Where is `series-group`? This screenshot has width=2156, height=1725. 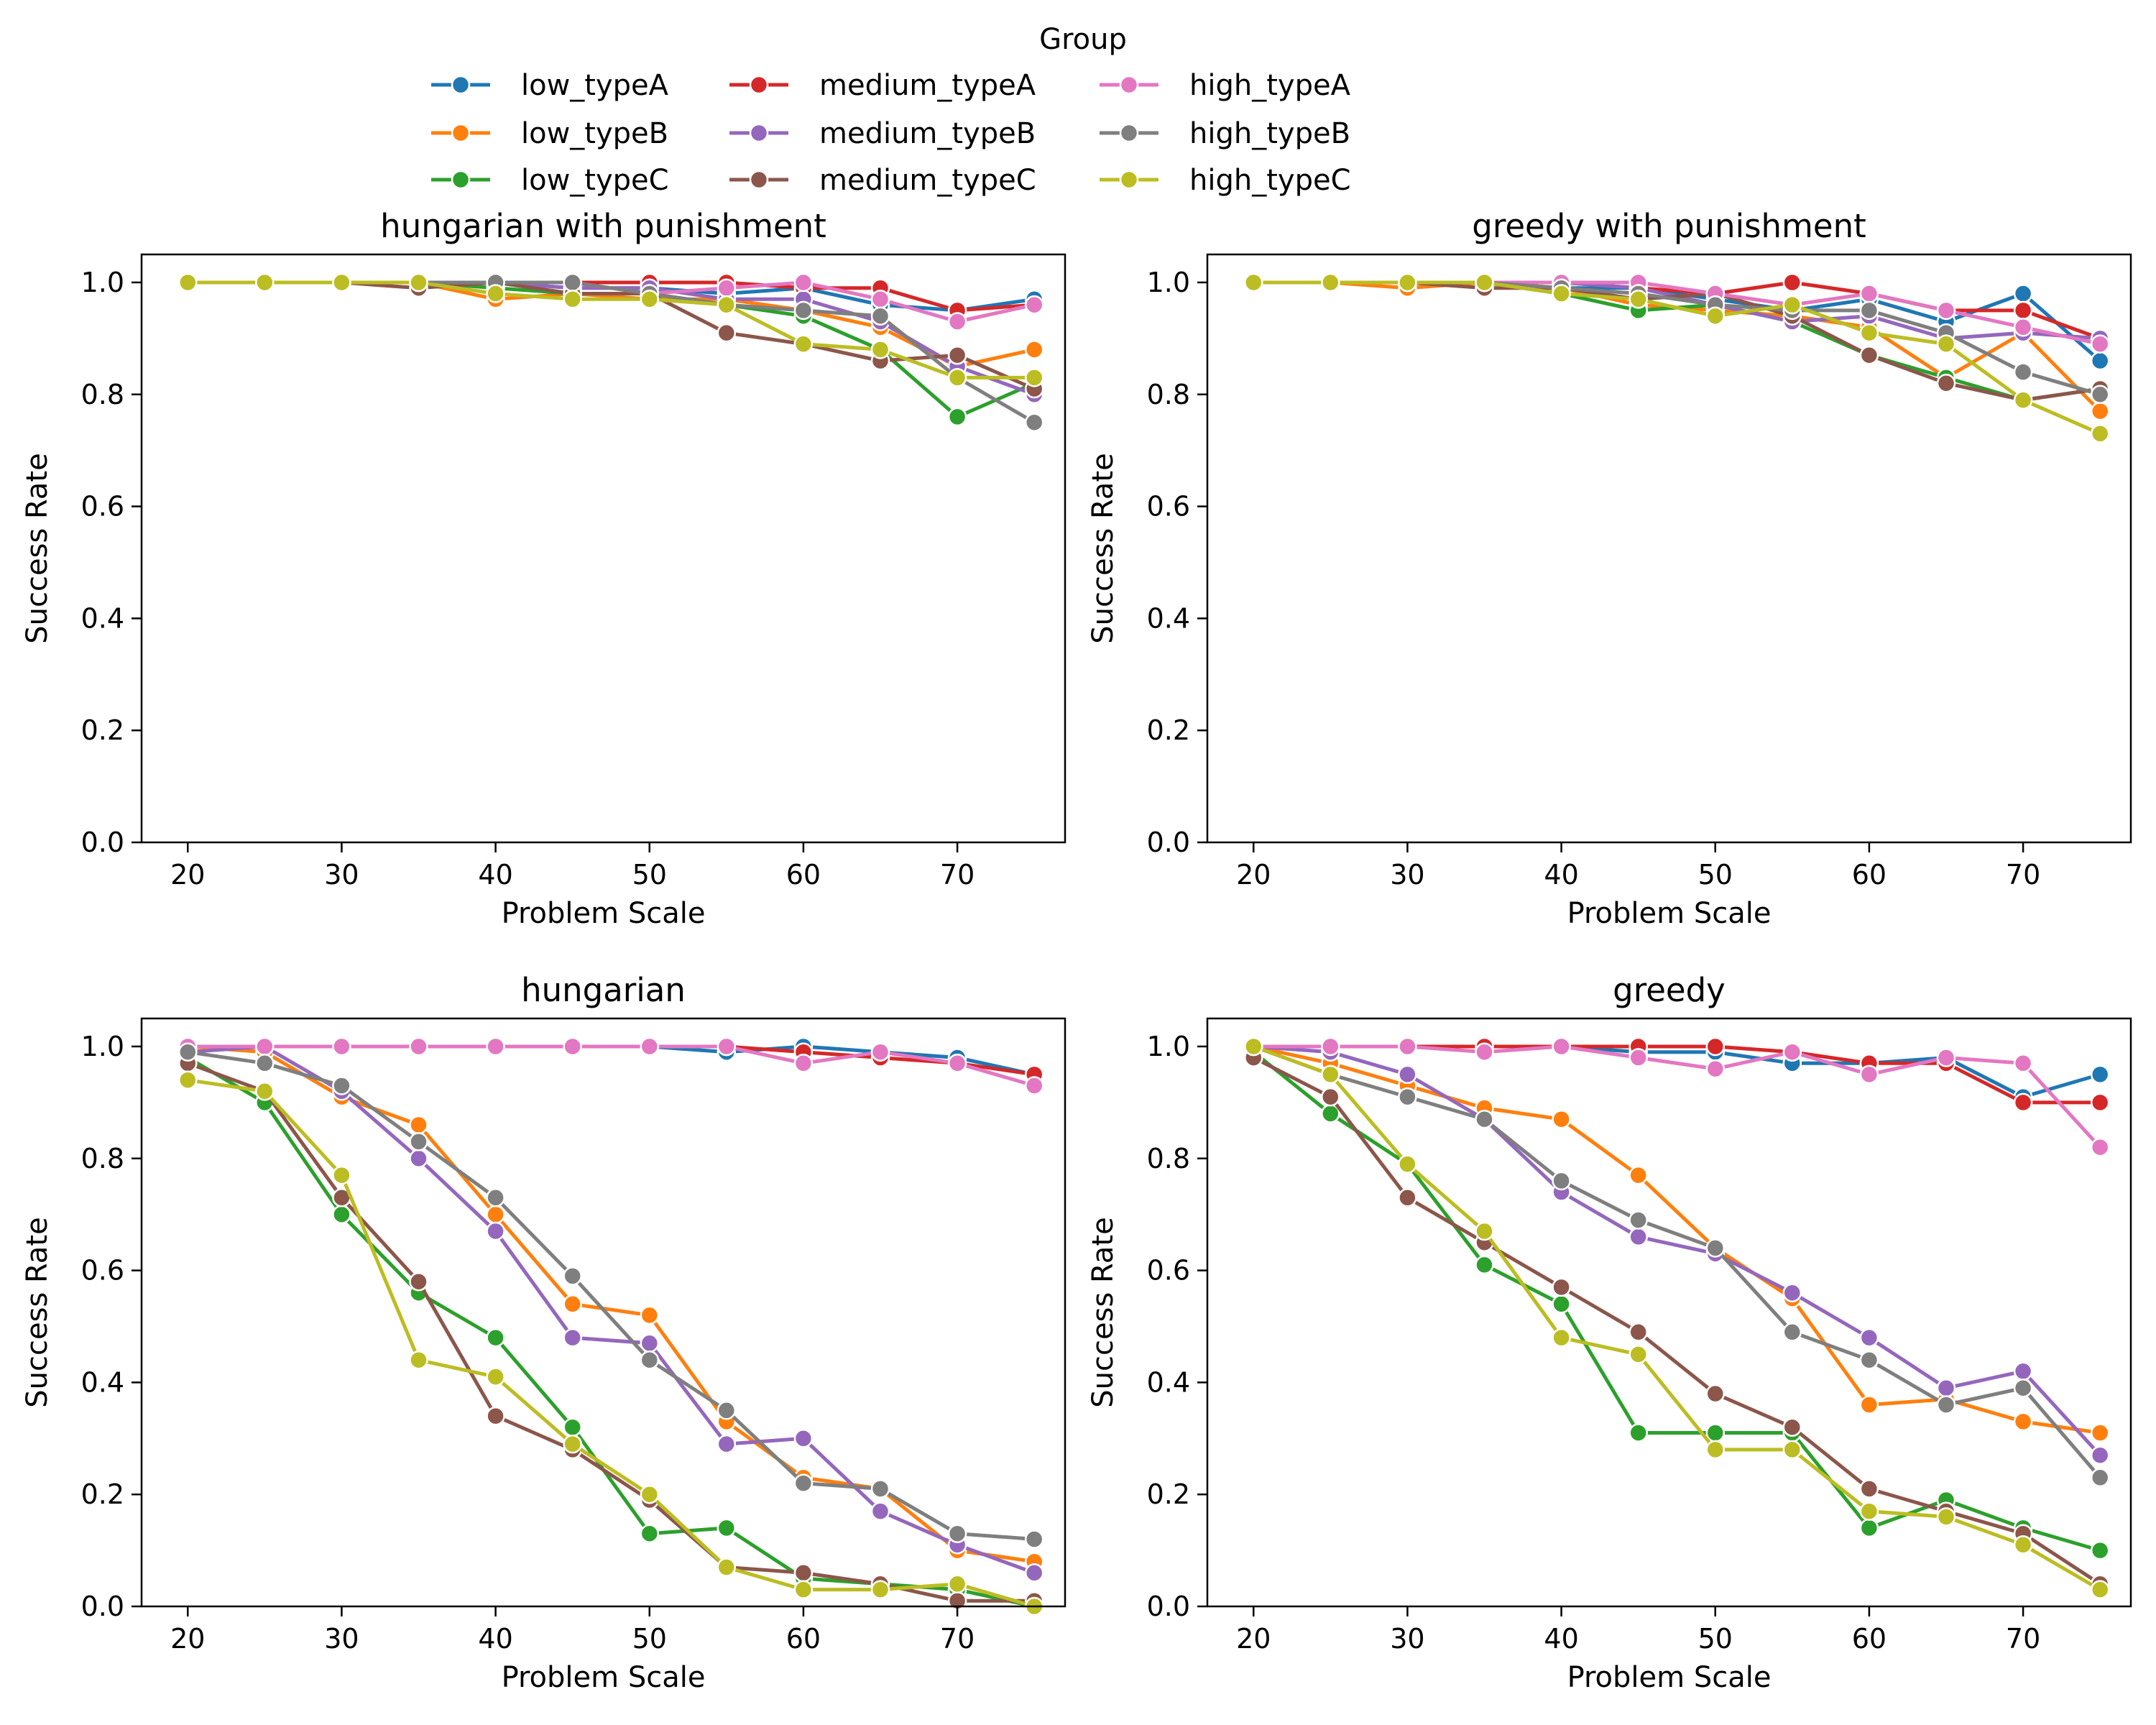
series-group is located at coordinates (1677, 357).